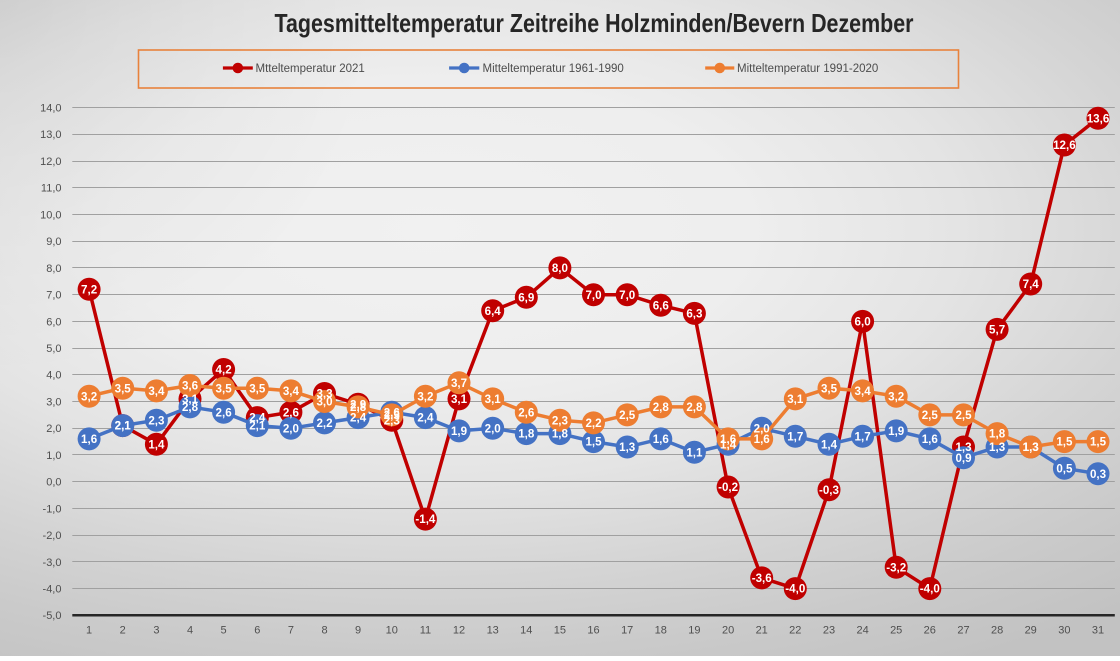  I want to click on svg-text: 1,8, so click(560, 434).